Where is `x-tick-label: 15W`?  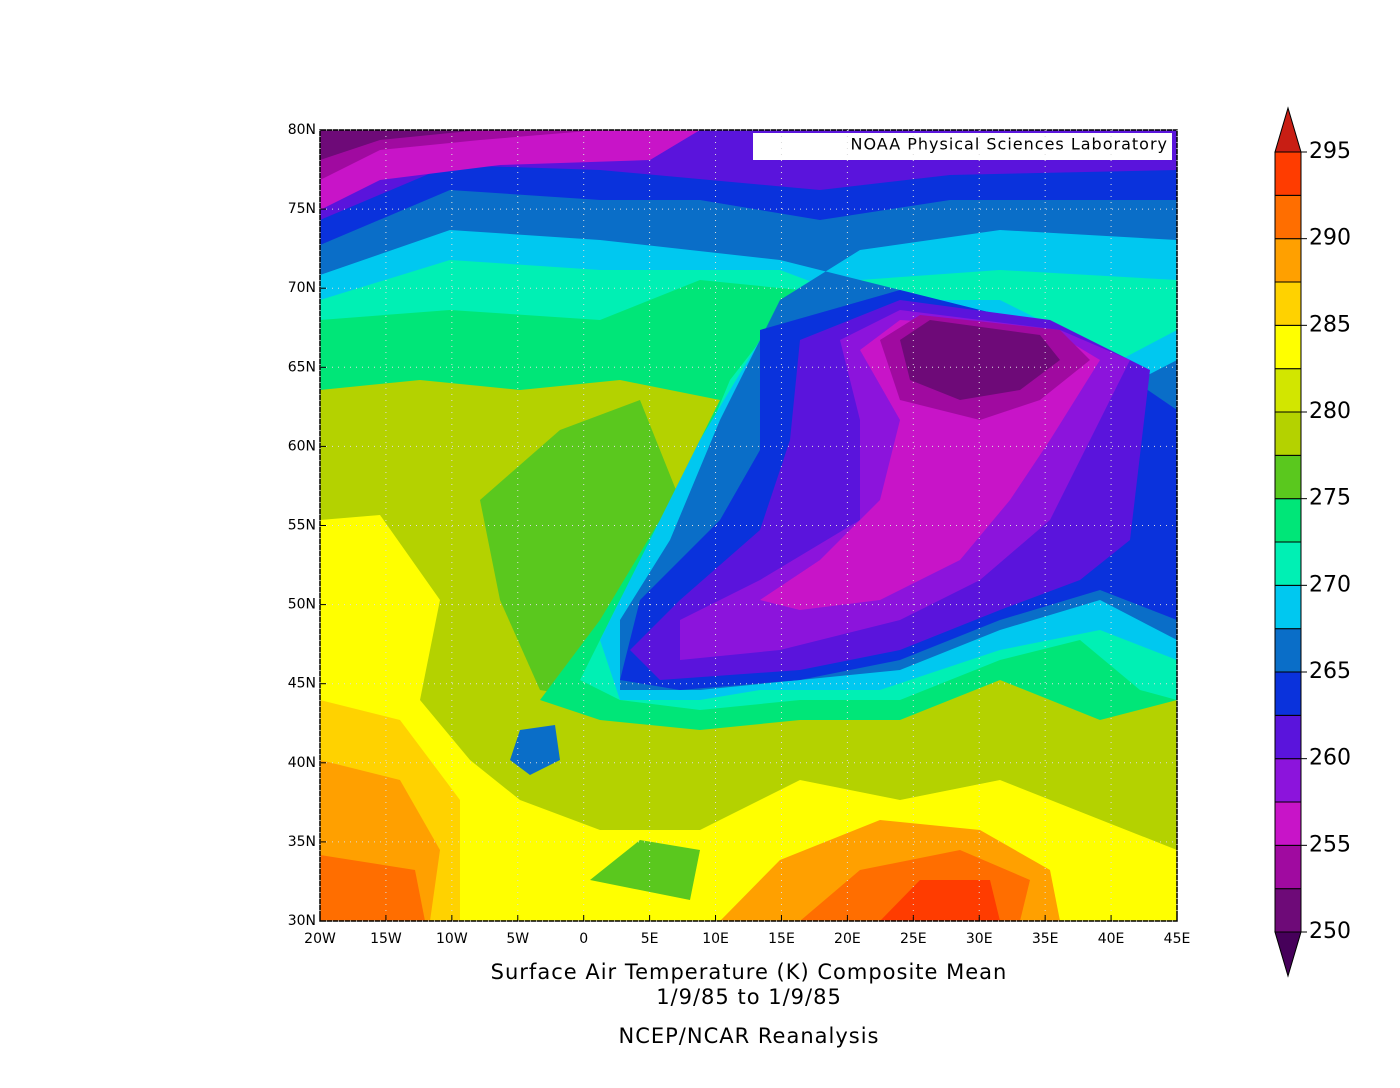 x-tick-label: 15W is located at coordinates (386, 939).